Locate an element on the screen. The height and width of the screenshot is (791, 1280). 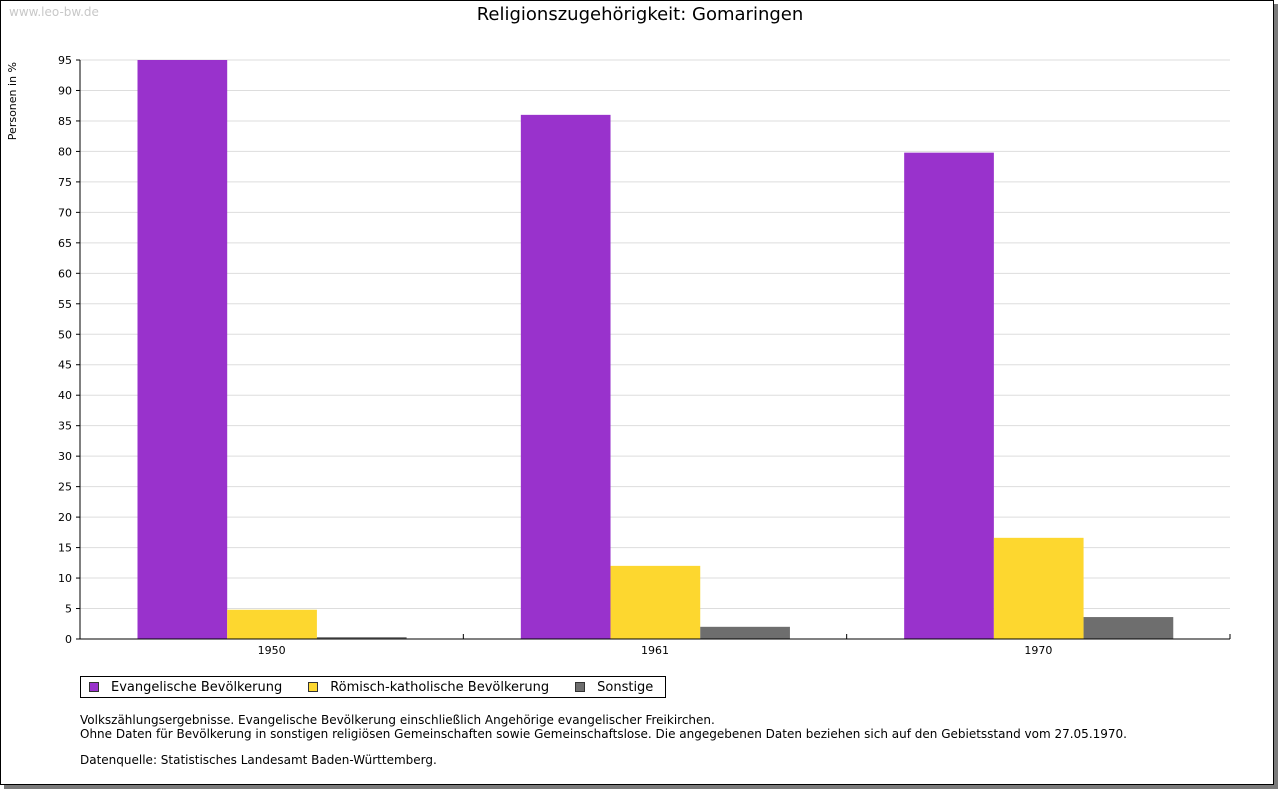
legend-label: Römisch-katholische Bevölkerung is located at coordinates (440, 687).